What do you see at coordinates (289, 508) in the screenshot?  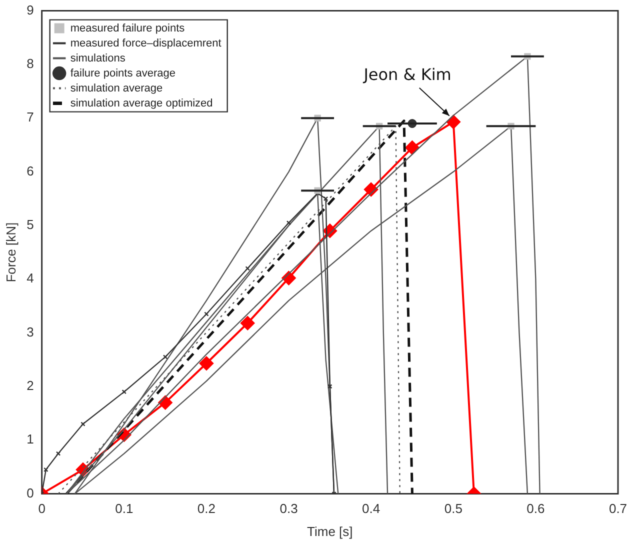 I see `x-tick-label: 0.3` at bounding box center [289, 508].